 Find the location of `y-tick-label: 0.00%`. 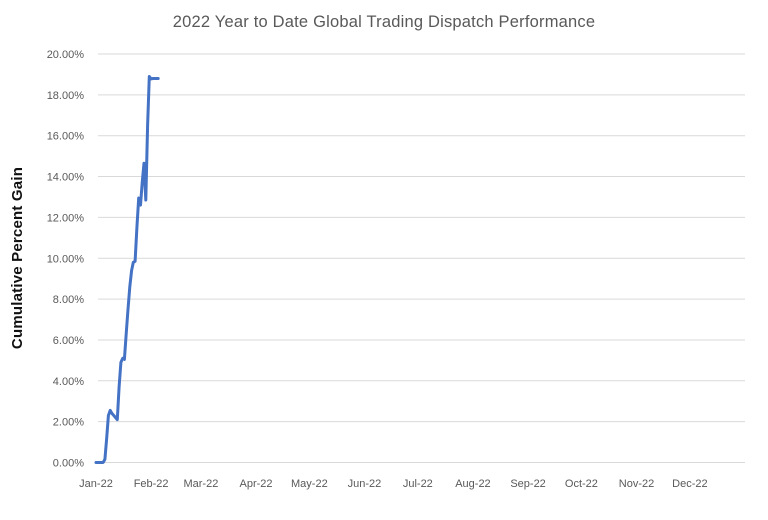

y-tick-label: 0.00% is located at coordinates (68, 464).